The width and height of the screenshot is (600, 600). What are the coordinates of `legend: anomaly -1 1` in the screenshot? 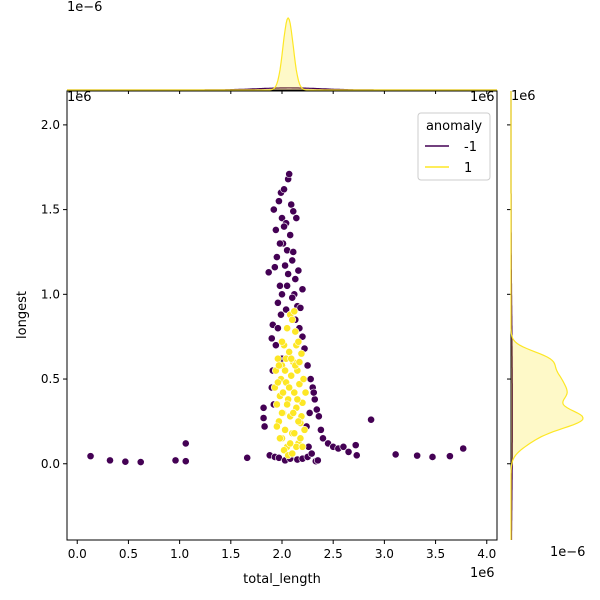 It's located at (454, 146).